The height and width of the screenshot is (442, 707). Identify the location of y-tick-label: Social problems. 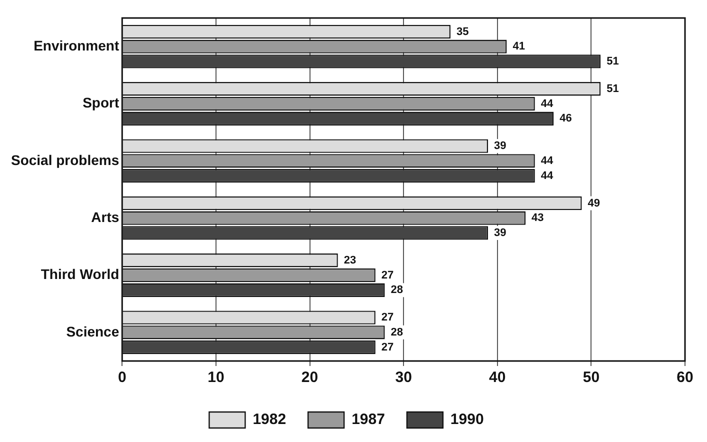
(65, 160).